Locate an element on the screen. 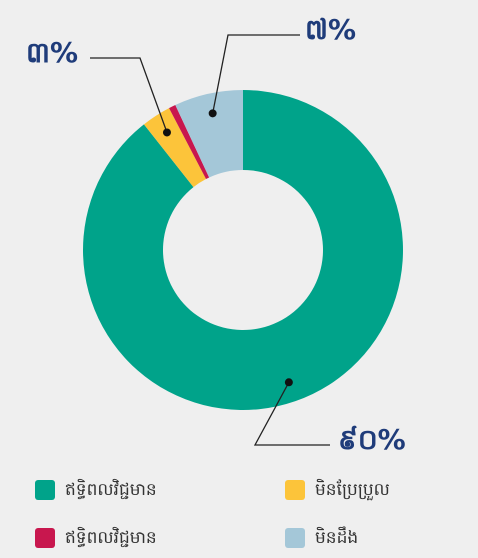 The width and height of the screenshot is (478, 558). legend-label: មិនដឹង is located at coordinates (336, 537).